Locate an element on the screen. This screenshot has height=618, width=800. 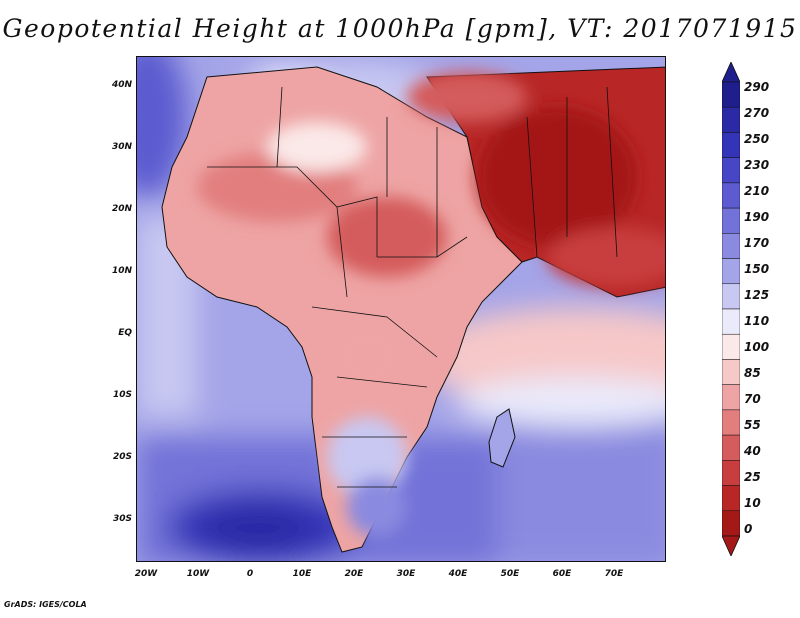
colorbar-label: 230 is located at coordinates (757, 165).